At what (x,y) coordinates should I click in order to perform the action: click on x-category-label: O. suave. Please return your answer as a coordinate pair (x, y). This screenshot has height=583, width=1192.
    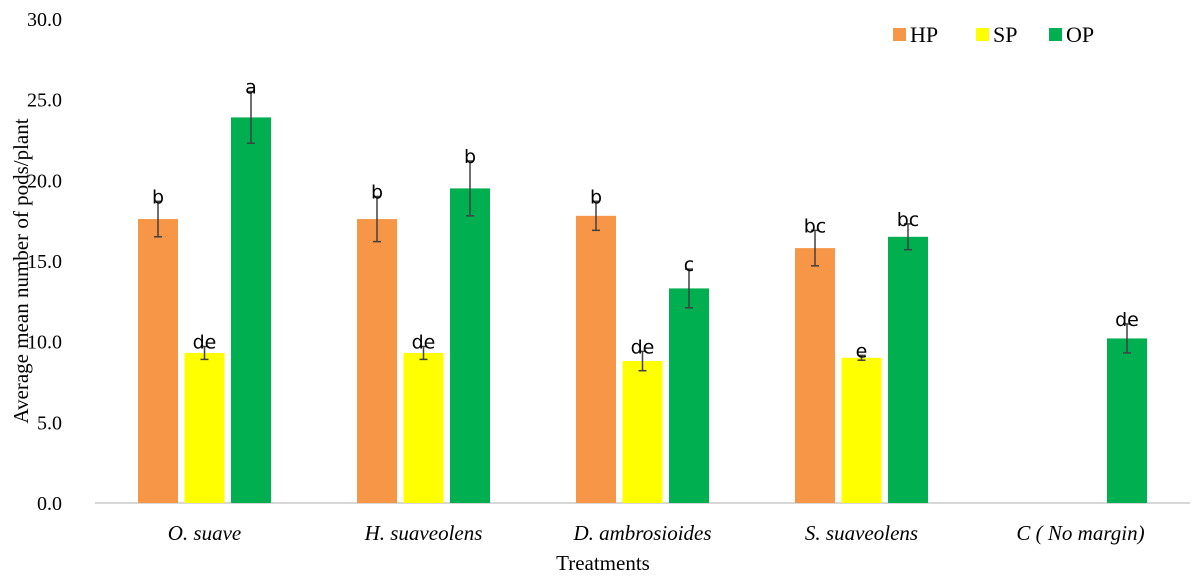
    Looking at the image, I should click on (204, 533).